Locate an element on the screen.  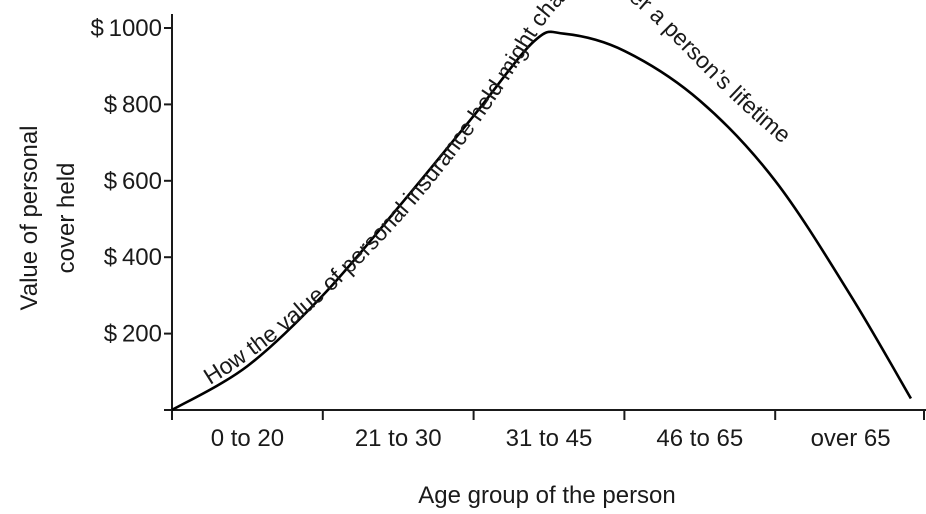
x-tick-label-4: 46 to 65 is located at coordinates (699, 438).